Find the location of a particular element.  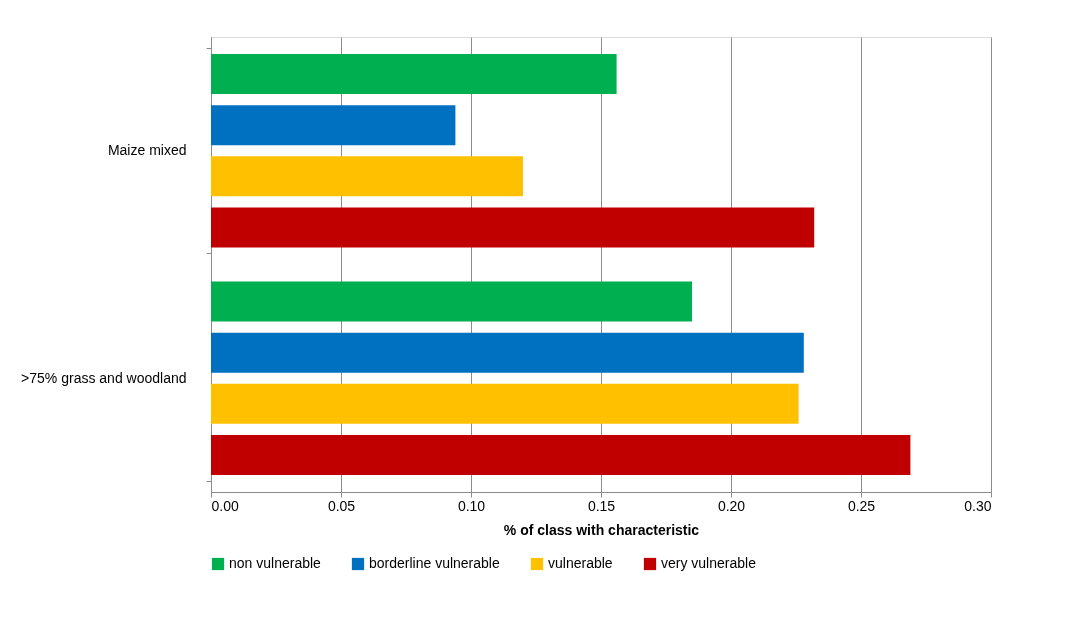

x-tick-label: 0.15 is located at coordinates (601, 505).